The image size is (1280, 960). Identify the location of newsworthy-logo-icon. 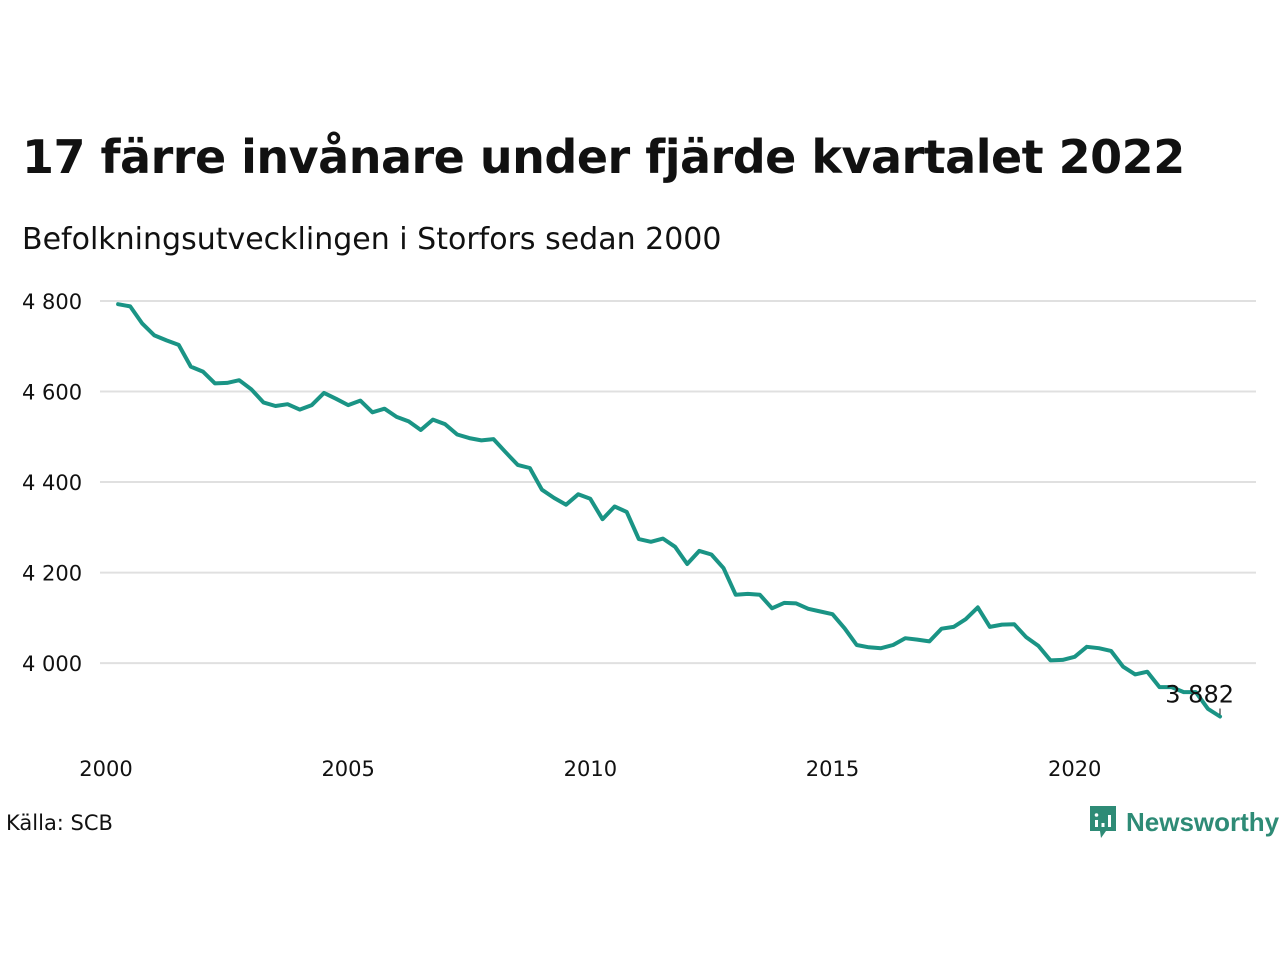
(1103, 822).